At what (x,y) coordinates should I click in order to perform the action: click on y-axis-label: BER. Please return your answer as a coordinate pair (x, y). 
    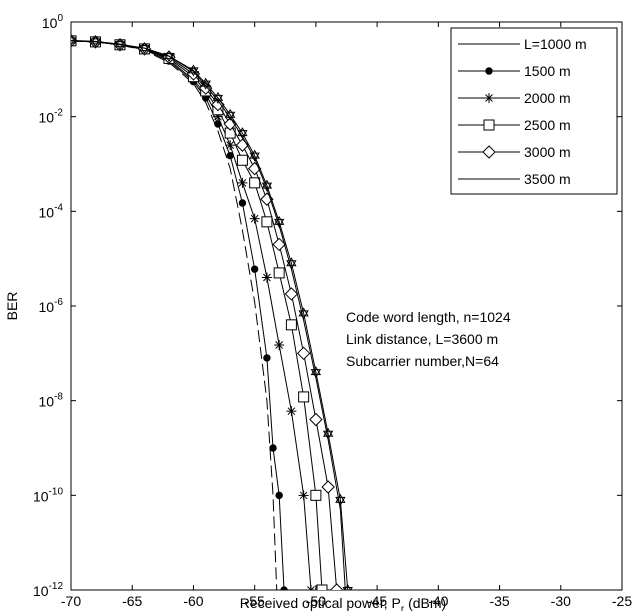
    Looking at the image, I should click on (12, 306).